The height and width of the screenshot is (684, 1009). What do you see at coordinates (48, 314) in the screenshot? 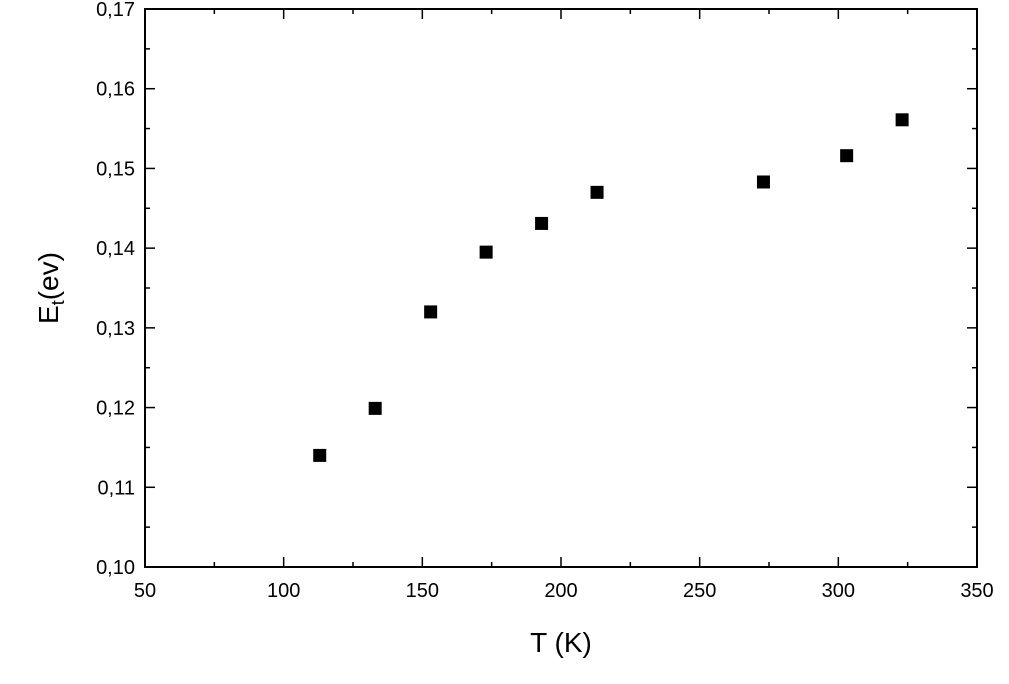
I see `y-axis-title-main: E` at bounding box center [48, 314].